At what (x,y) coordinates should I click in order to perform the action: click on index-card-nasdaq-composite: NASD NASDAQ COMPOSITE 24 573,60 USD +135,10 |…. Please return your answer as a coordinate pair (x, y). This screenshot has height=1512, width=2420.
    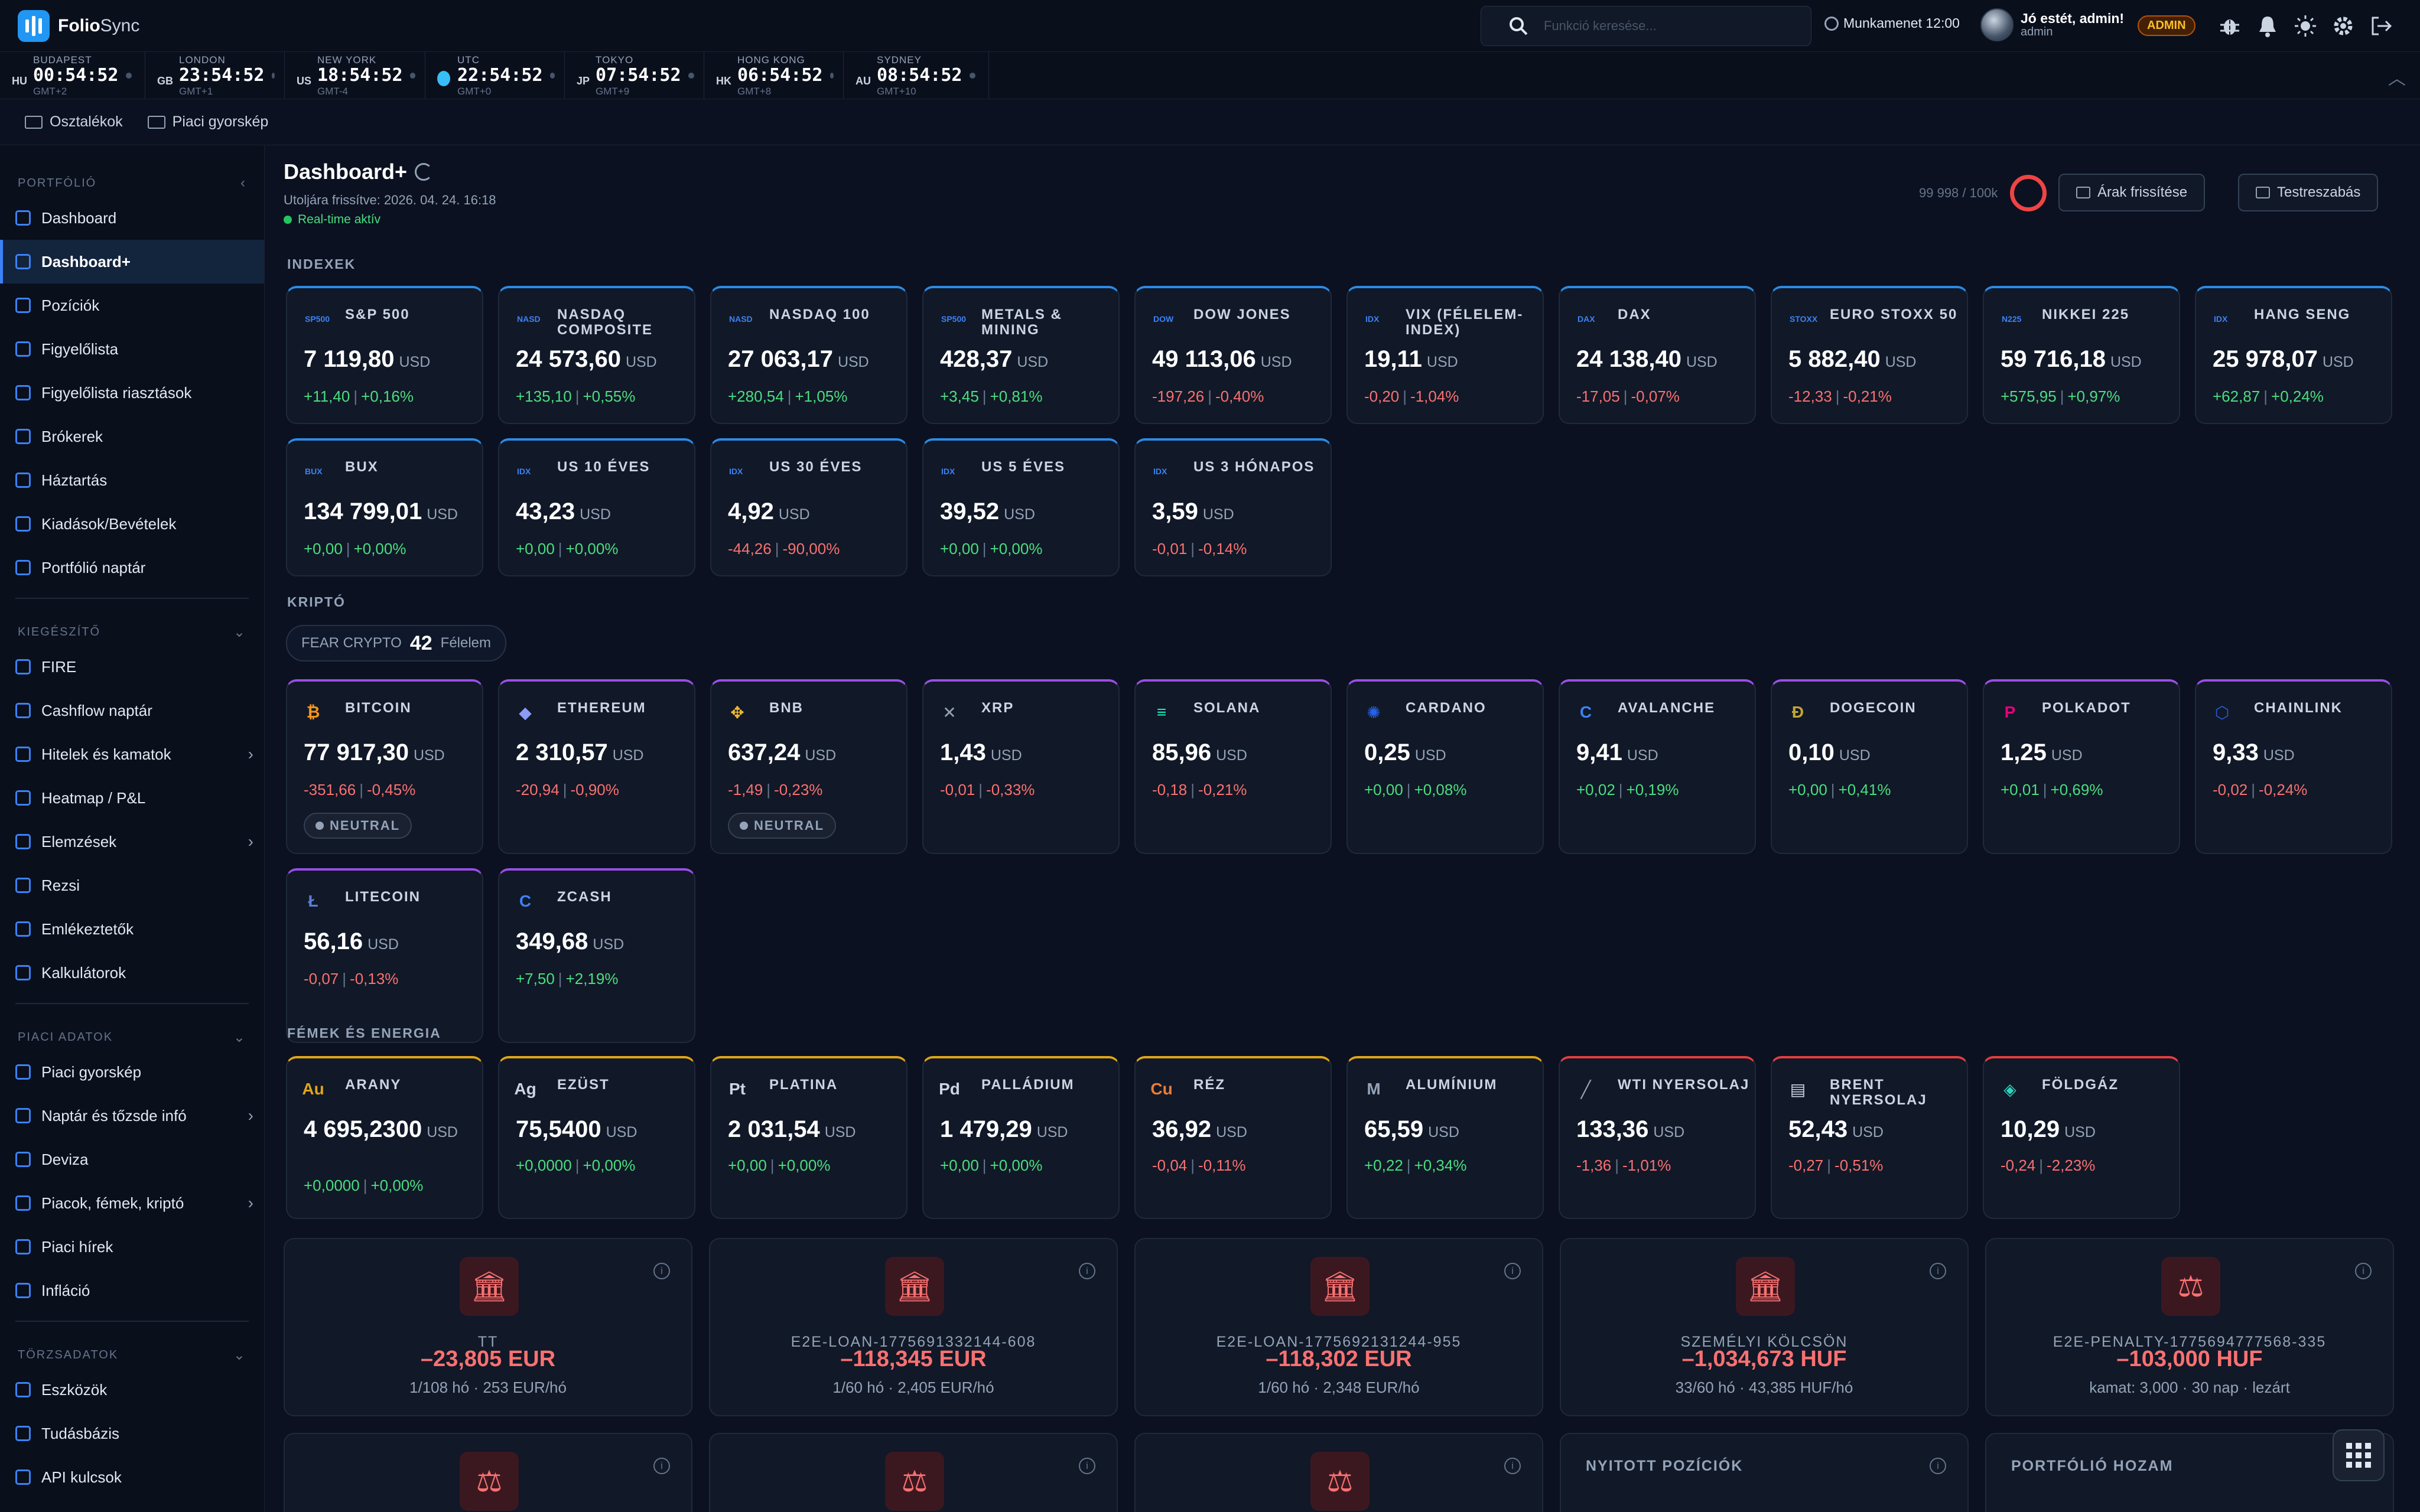
    Looking at the image, I should click on (596, 355).